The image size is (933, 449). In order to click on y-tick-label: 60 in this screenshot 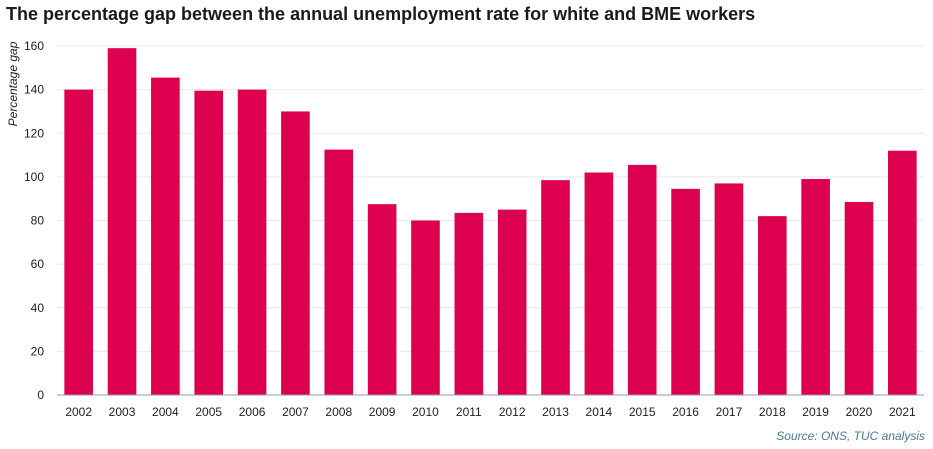, I will do `click(38, 264)`.